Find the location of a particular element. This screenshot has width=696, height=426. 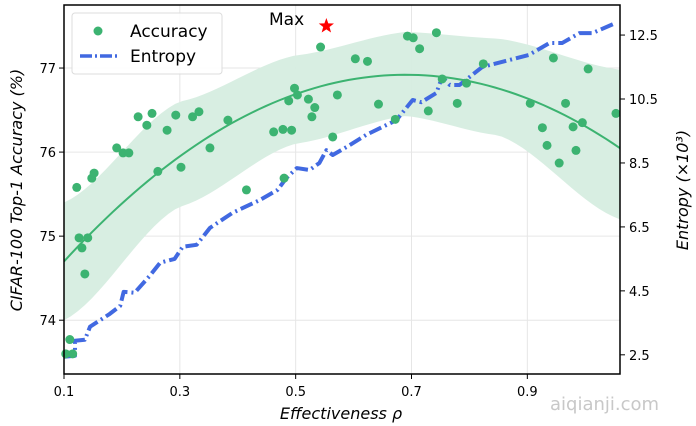

y-tick-label: 77 is located at coordinates (47, 69).